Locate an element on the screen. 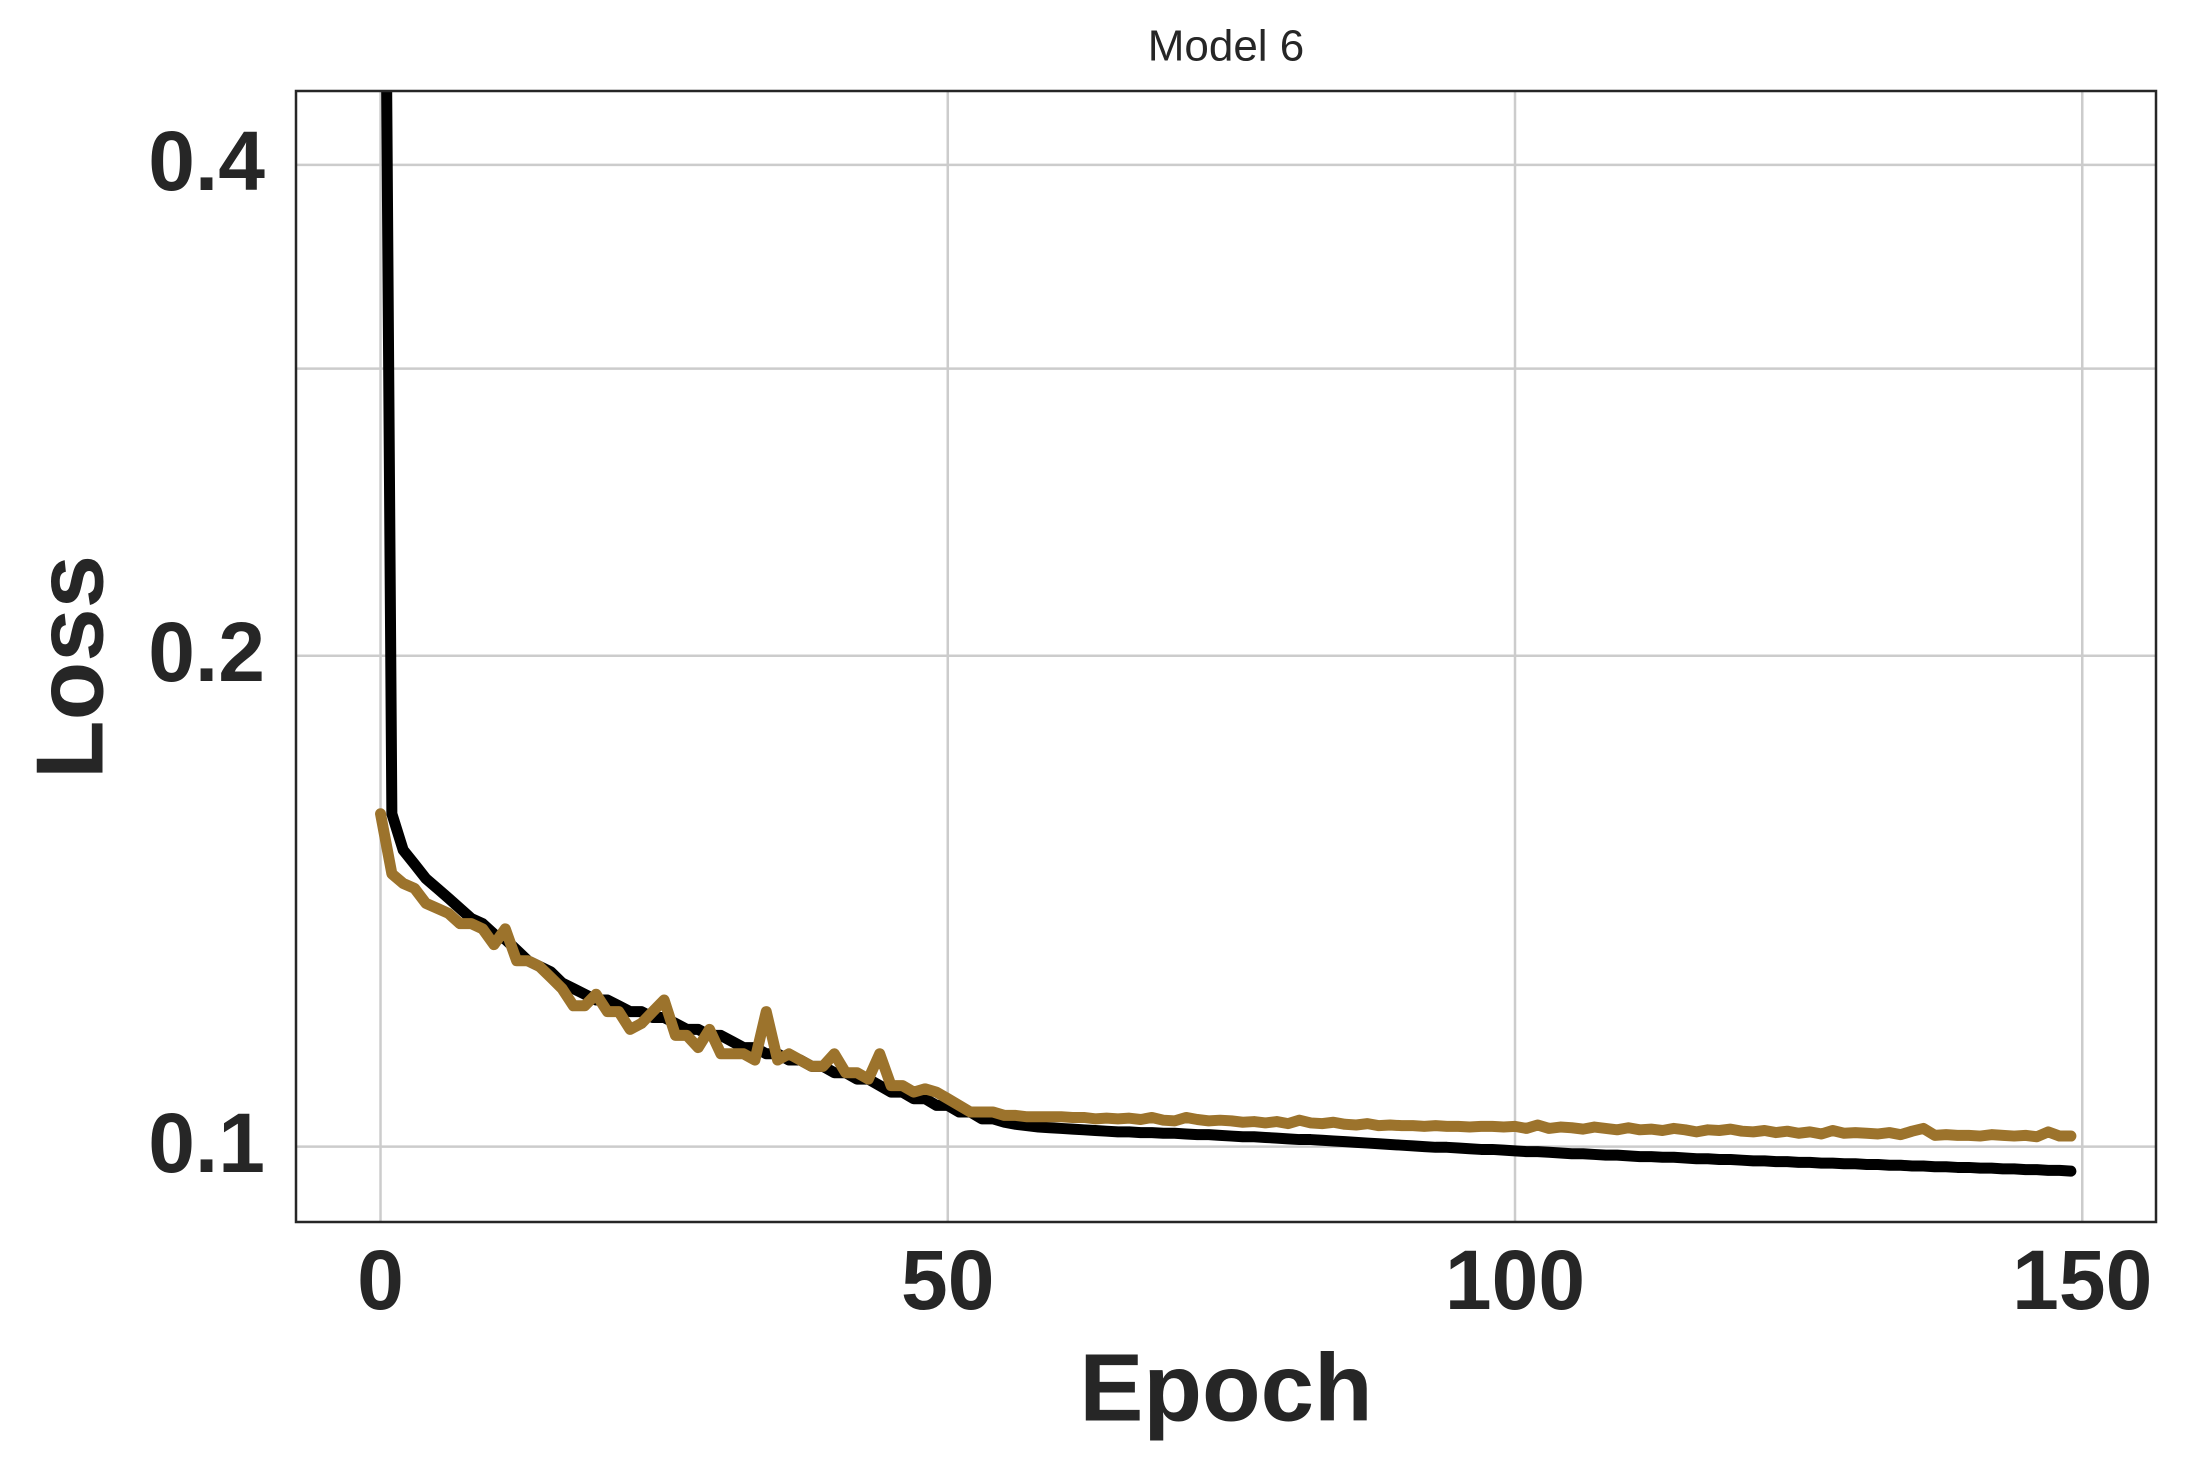  chart-title: Model 6 is located at coordinates (1226, 46).